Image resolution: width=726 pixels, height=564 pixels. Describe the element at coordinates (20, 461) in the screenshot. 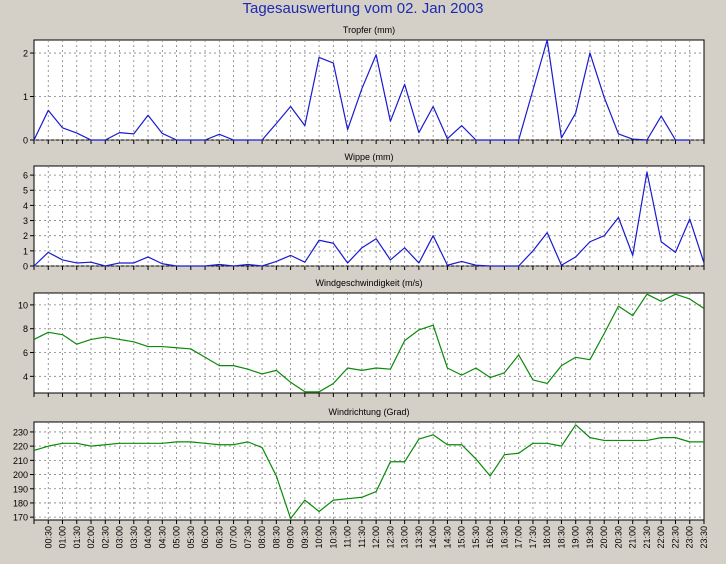

I see `y-tick-label: 210` at that location.